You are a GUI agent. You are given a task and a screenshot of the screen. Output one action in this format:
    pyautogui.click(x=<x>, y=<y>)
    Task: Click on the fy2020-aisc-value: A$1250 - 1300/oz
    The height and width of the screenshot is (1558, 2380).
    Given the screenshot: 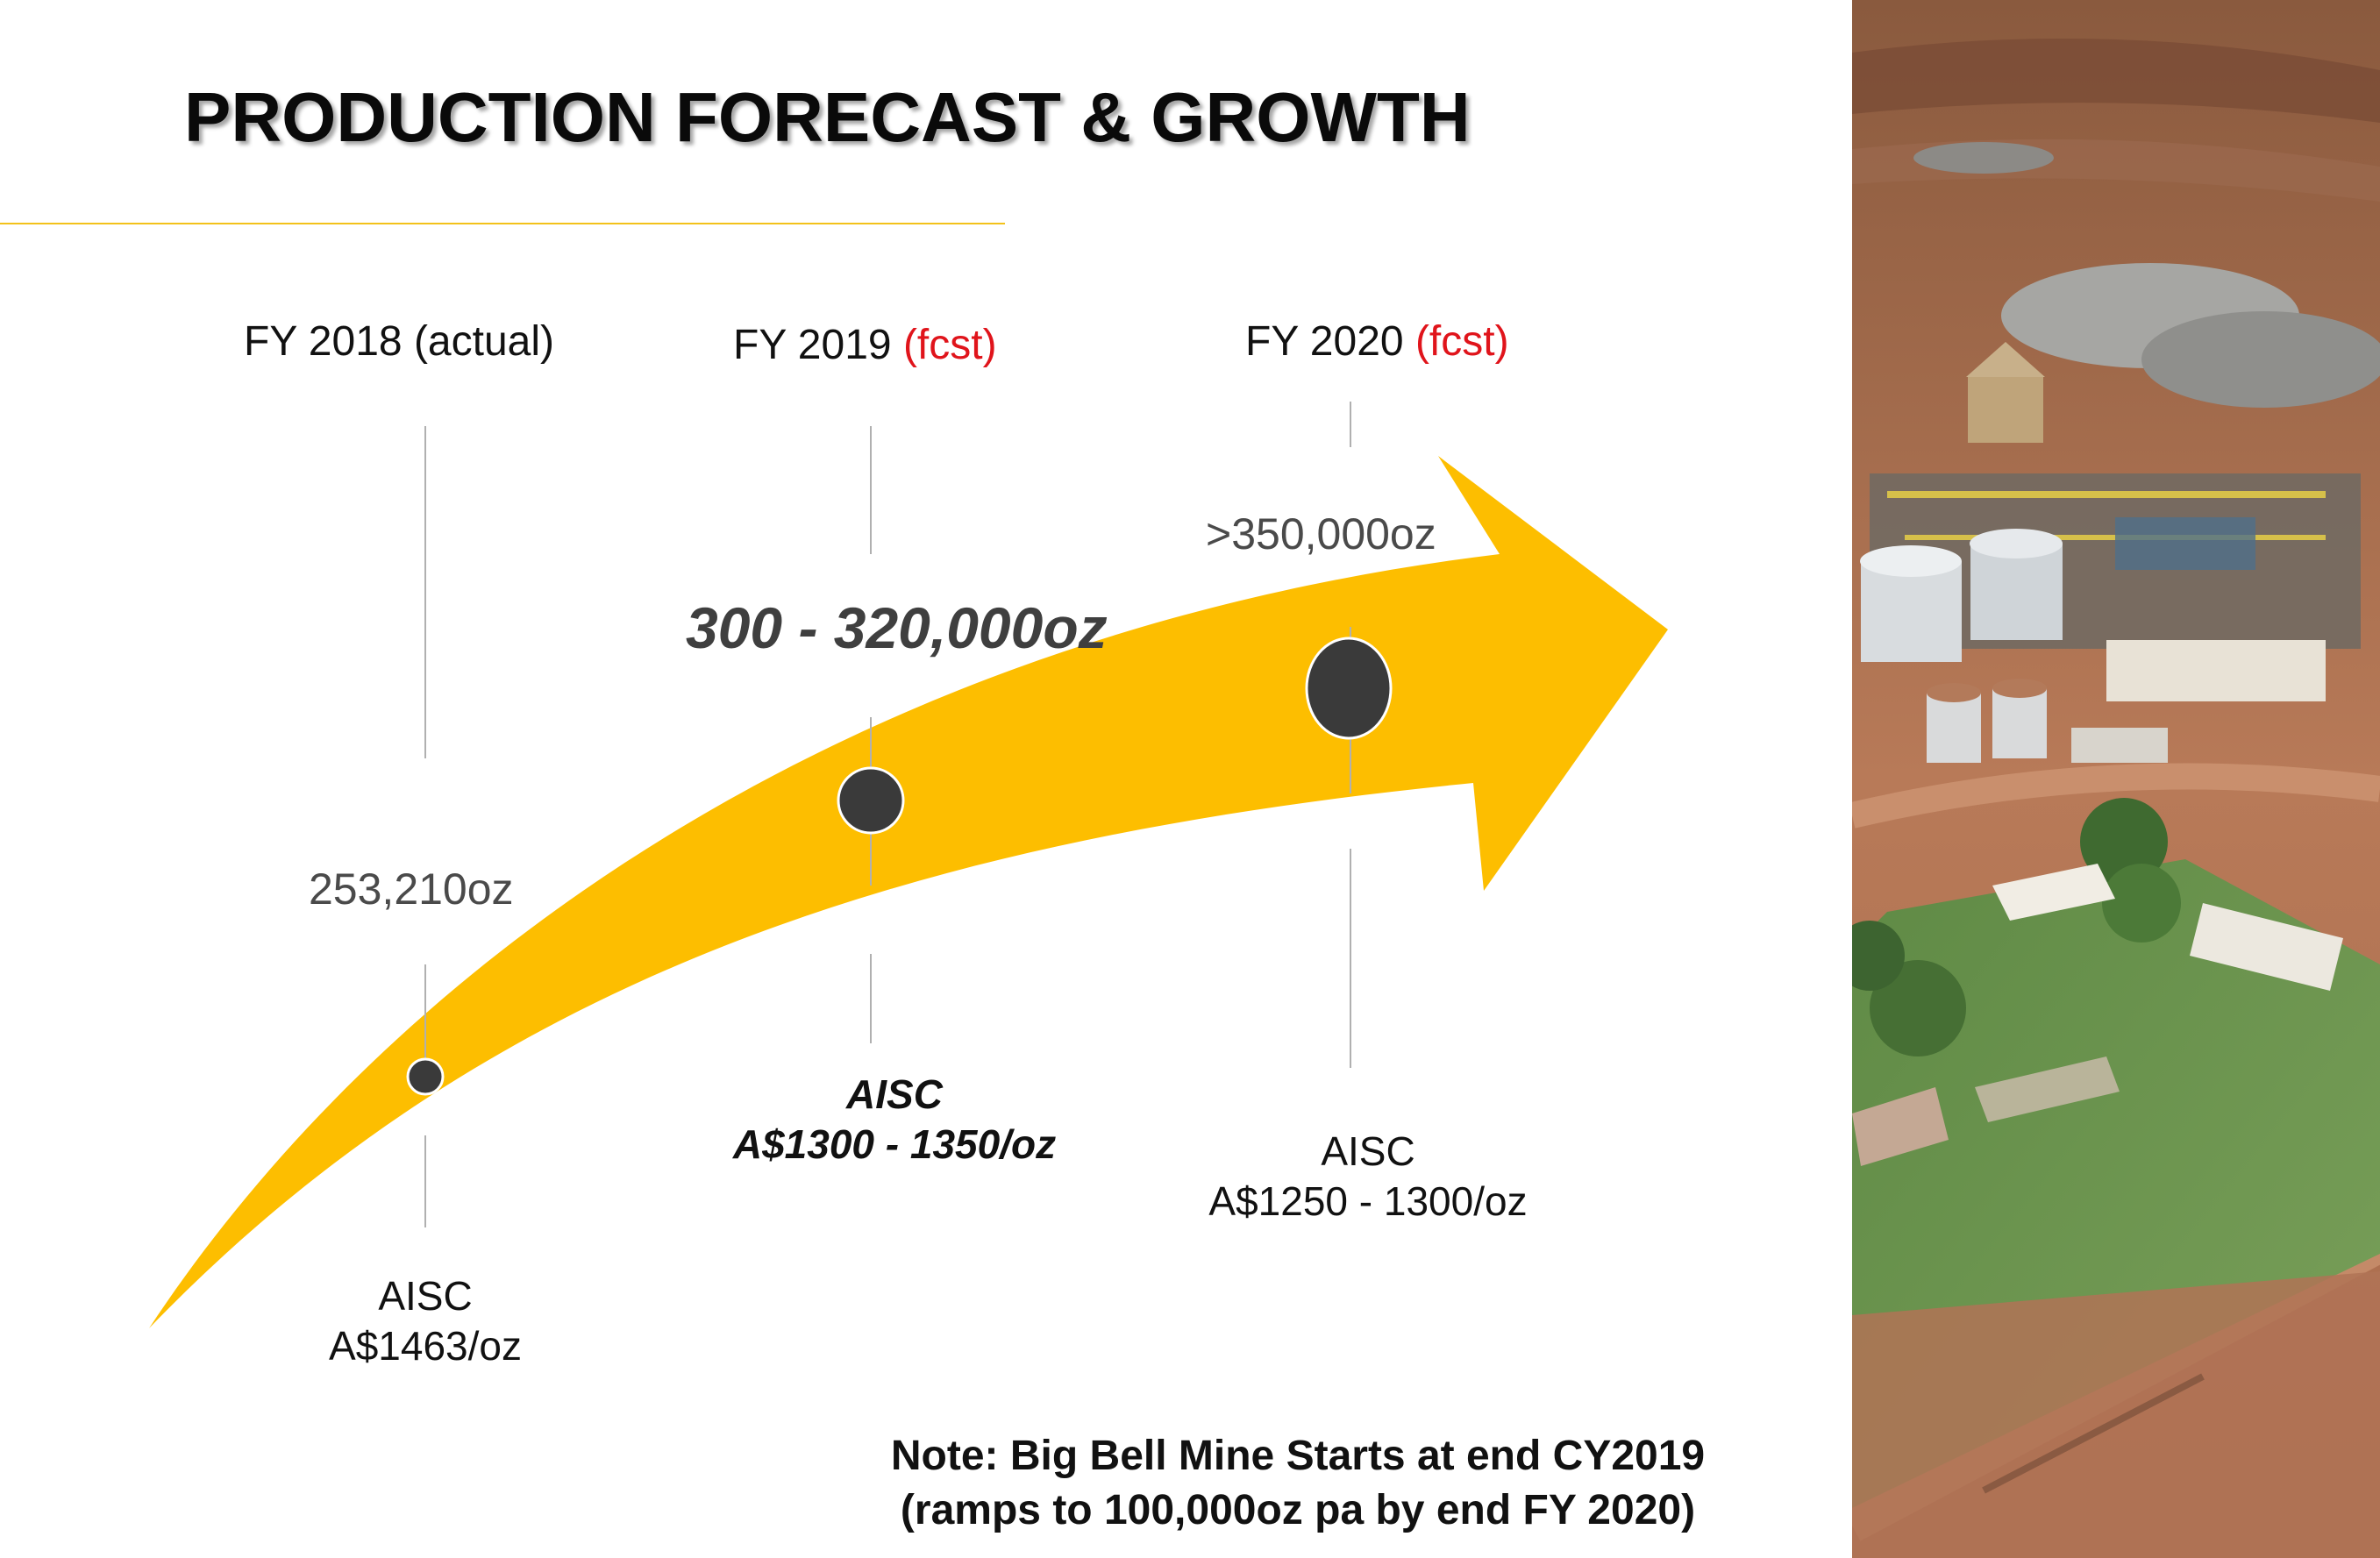 What is the action you would take?
    pyautogui.click(x=1368, y=1201)
    